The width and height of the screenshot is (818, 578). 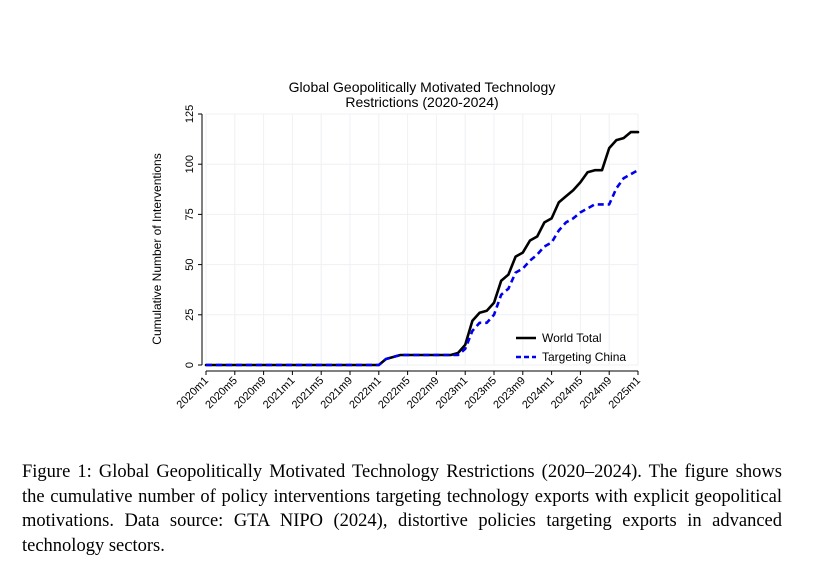 What do you see at coordinates (157, 248) in the screenshot?
I see `y-axis-title: Cumulative Number of Interventions` at bounding box center [157, 248].